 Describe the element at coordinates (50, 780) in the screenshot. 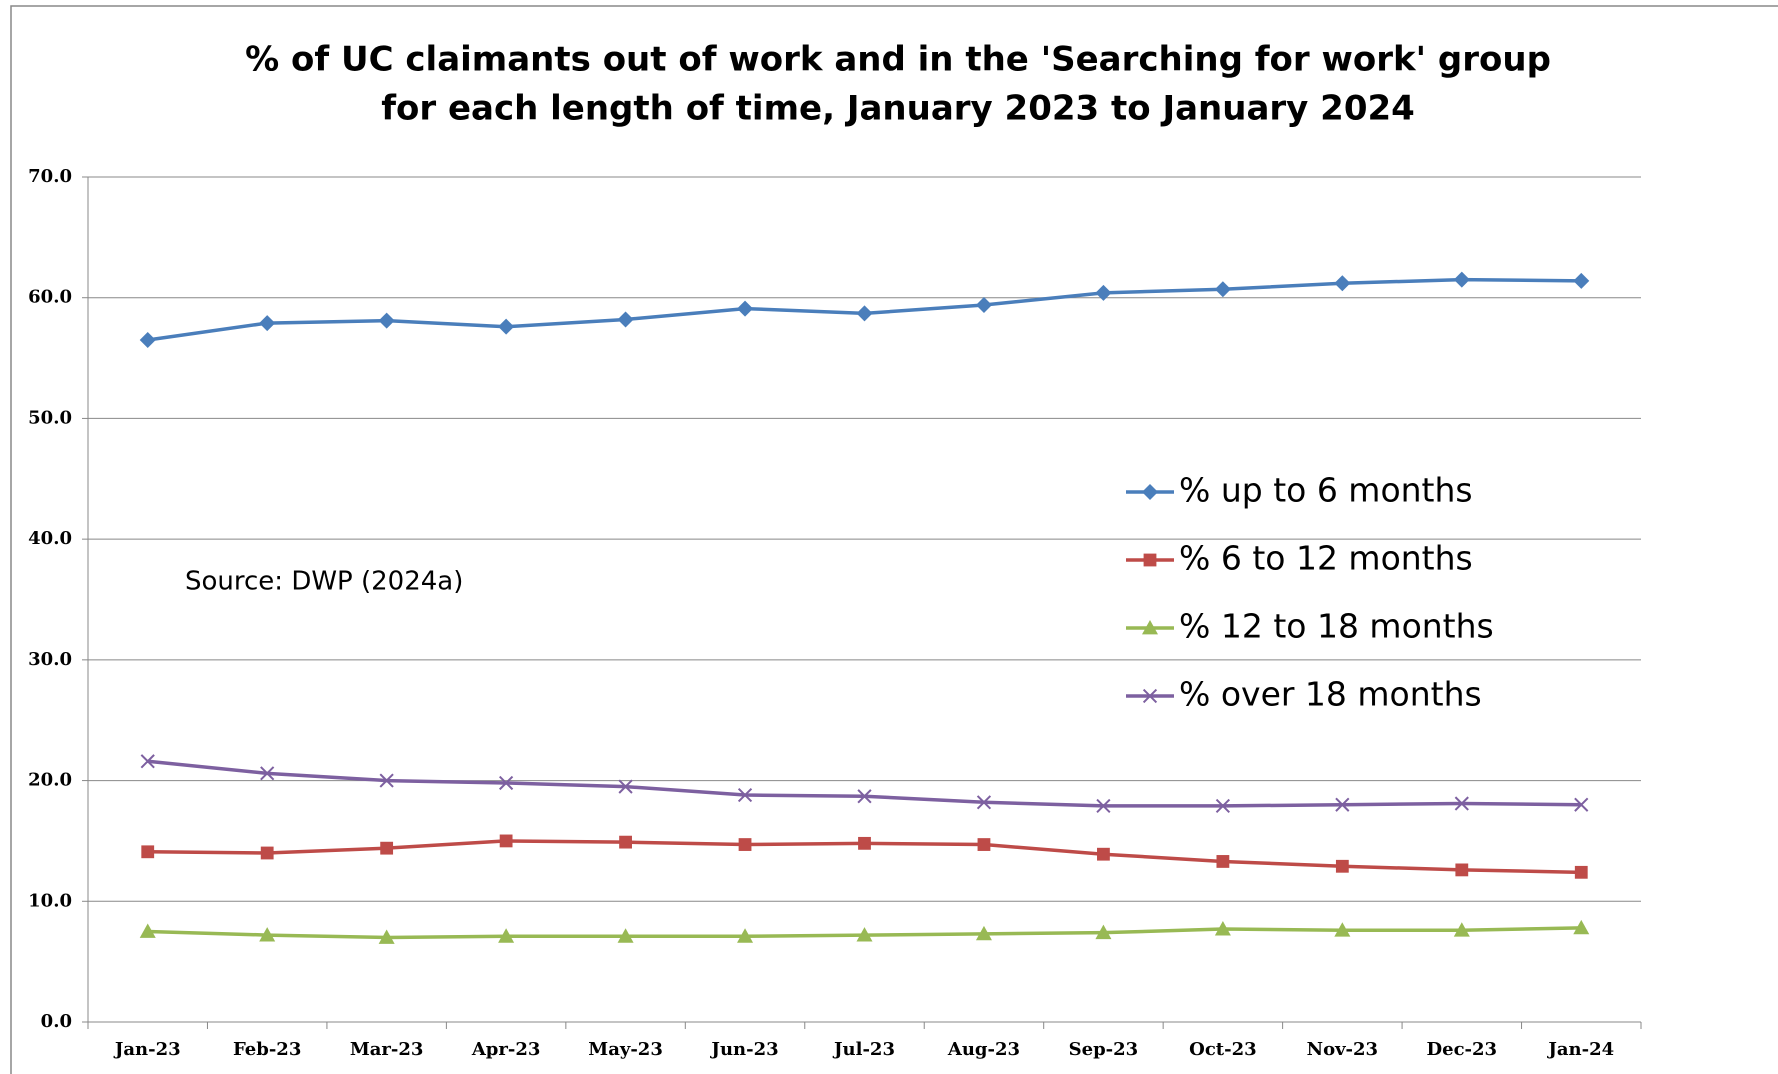

I see `y-tick-label: 20.0` at that location.